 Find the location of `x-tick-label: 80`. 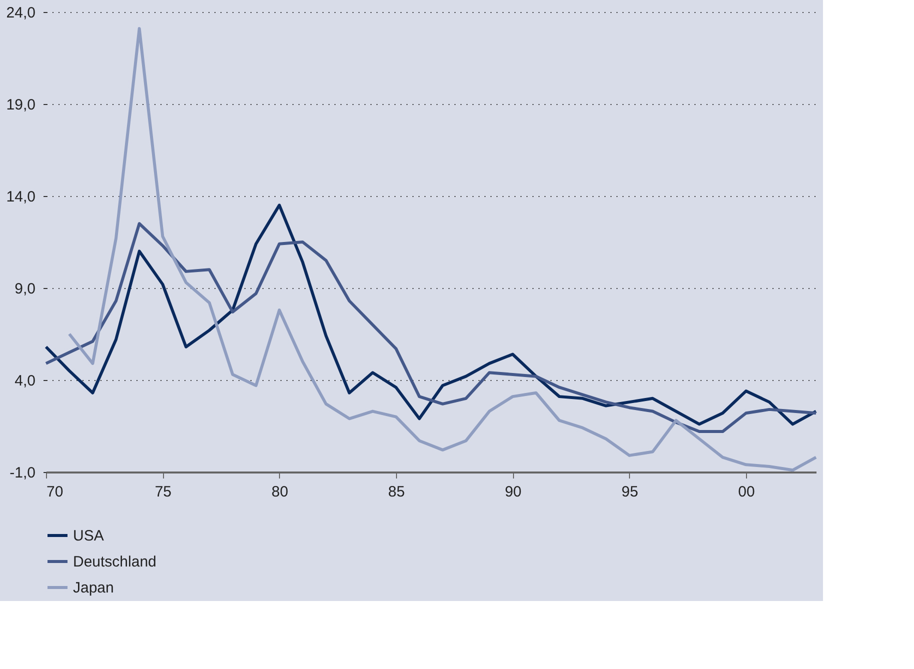

x-tick-label: 80 is located at coordinates (279, 492).